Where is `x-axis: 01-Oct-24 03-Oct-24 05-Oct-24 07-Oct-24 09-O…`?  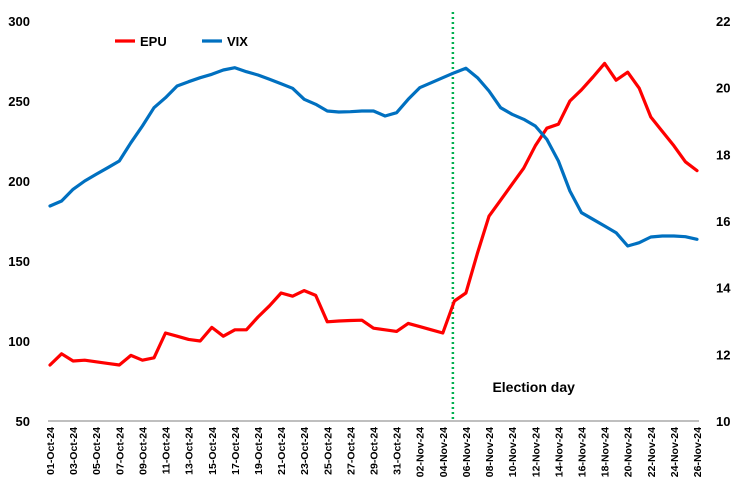
x-axis: 01-Oct-24 03-Oct-24 05-Oct-24 07-Oct-24 09-O… is located at coordinates (374, 452).